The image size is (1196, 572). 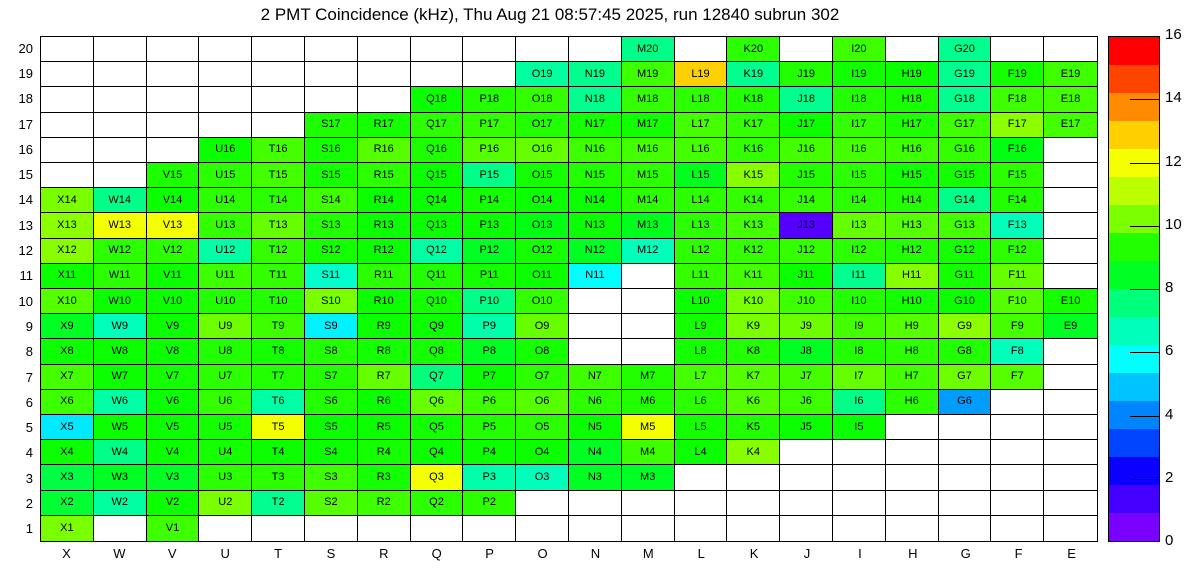 I want to click on y-axis-tick-label: 2, so click(x=29, y=504).